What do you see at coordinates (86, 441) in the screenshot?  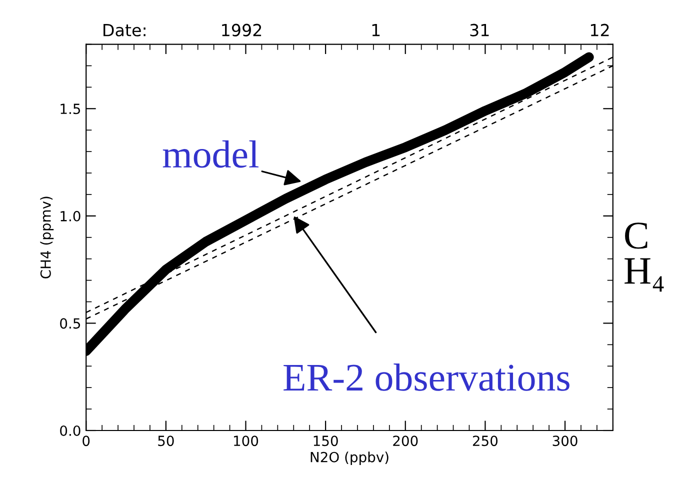 I see `x-tick-label: 0` at bounding box center [86, 441].